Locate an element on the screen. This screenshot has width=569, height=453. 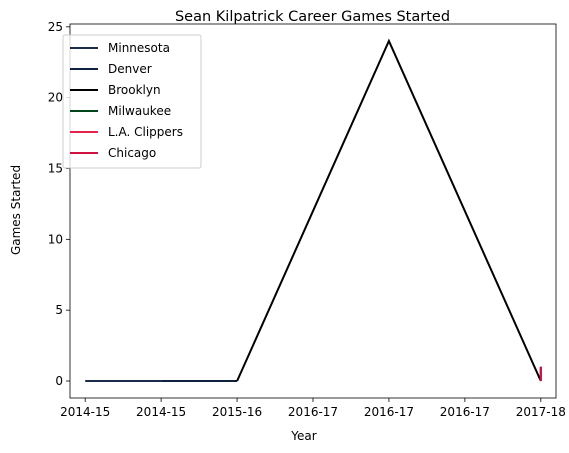
x-axis-label: Year is located at coordinates (303, 436).